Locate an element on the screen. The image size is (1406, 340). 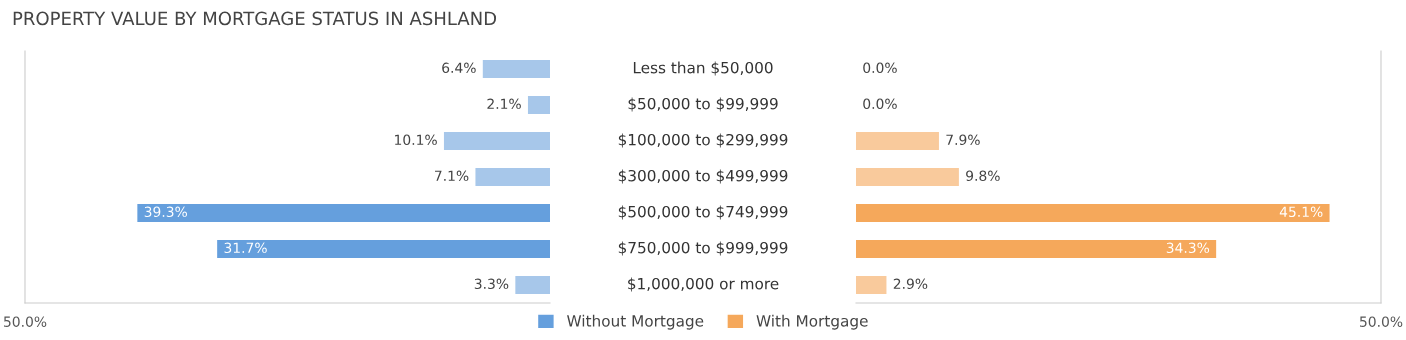
data-label: 9.8% is located at coordinates (983, 176).